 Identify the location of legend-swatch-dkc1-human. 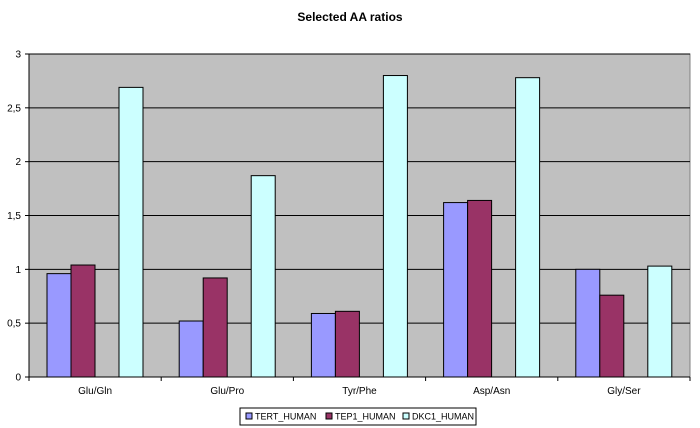
(406, 416).